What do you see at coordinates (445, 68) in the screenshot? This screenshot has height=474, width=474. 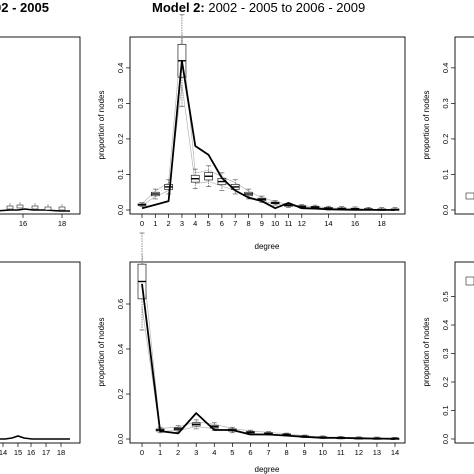 I see `rt-ytick-label: 0.4` at bounding box center [445, 68].